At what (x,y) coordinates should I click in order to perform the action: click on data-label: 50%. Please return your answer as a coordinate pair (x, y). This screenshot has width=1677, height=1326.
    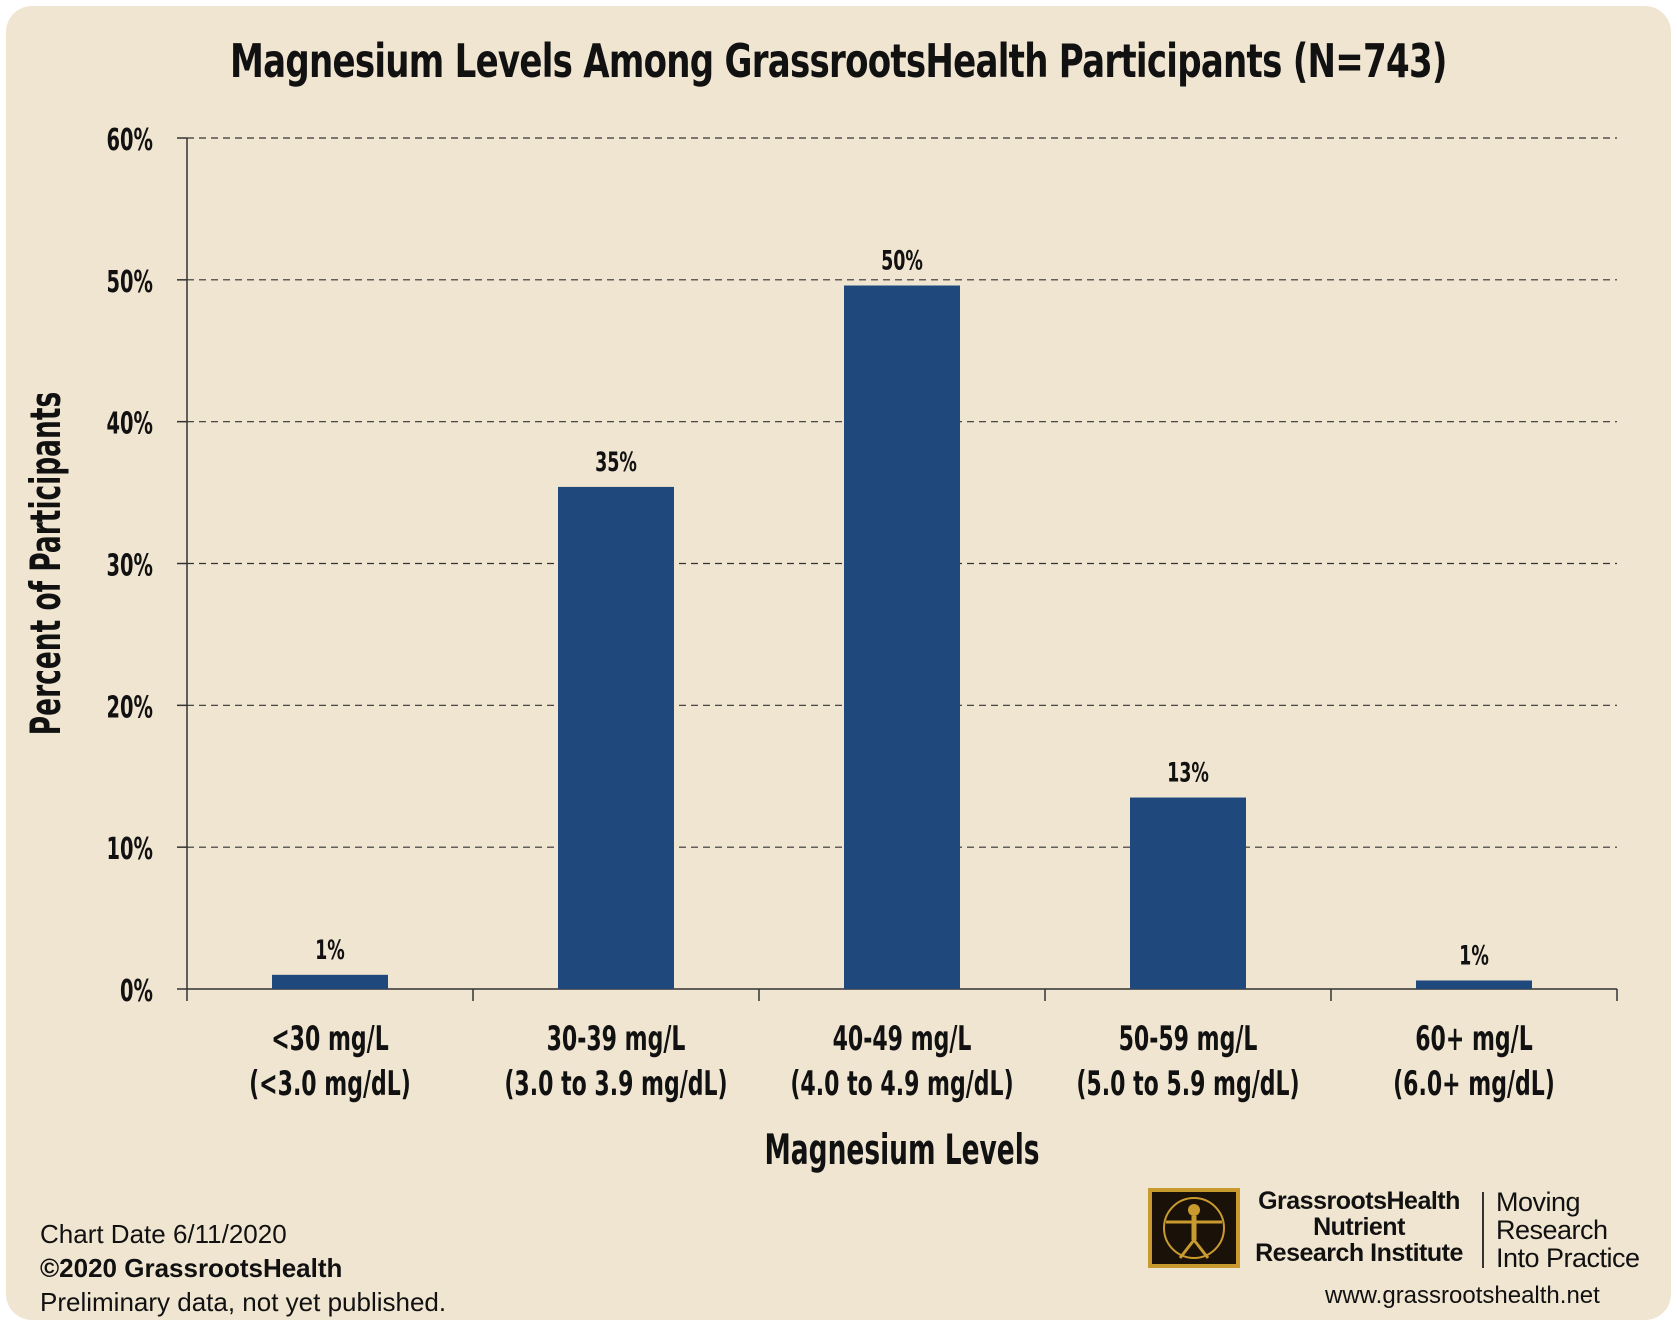
    Looking at the image, I should click on (902, 260).